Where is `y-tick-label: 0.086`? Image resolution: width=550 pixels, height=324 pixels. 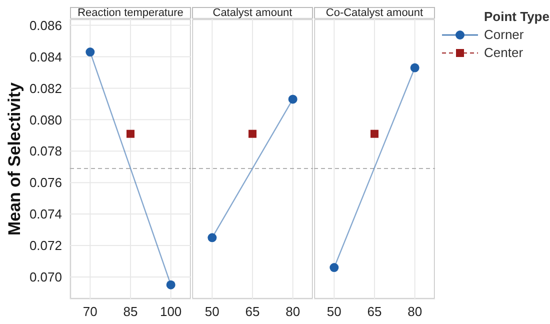
y-tick-label: 0.086 is located at coordinates (45, 25).